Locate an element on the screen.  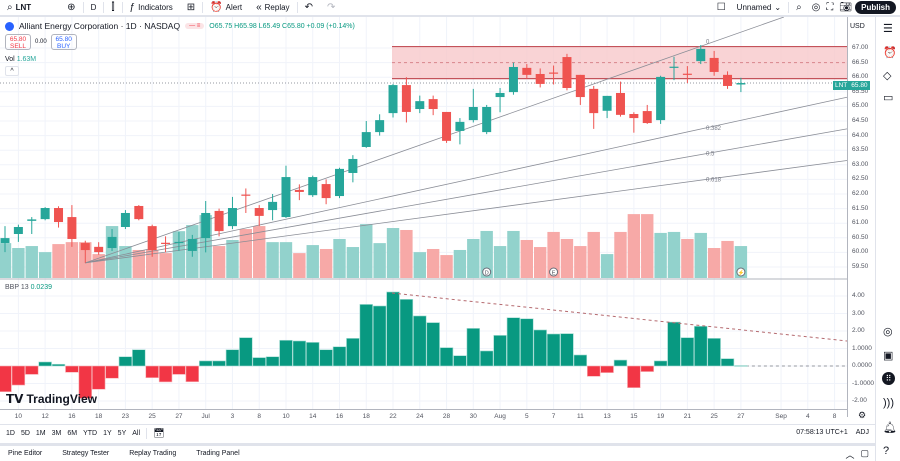
replay-button: «Replay is located at coordinates (273, 7).